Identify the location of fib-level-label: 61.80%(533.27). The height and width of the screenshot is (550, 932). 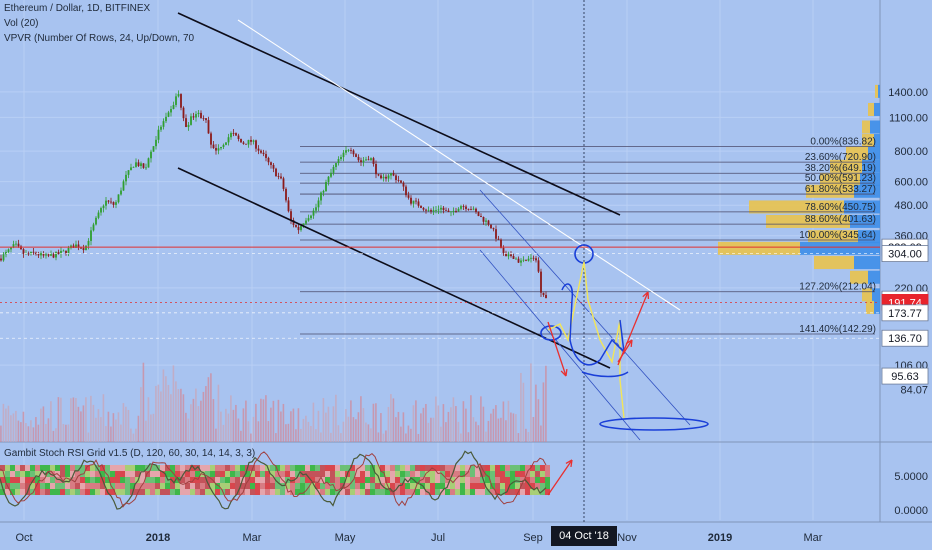
(840, 189).